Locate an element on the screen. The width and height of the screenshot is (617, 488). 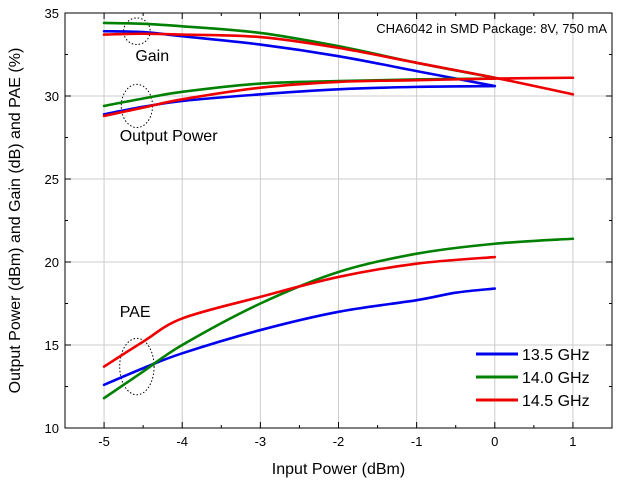
x-axis-label: Input Power (dBm) is located at coordinates (338, 469).